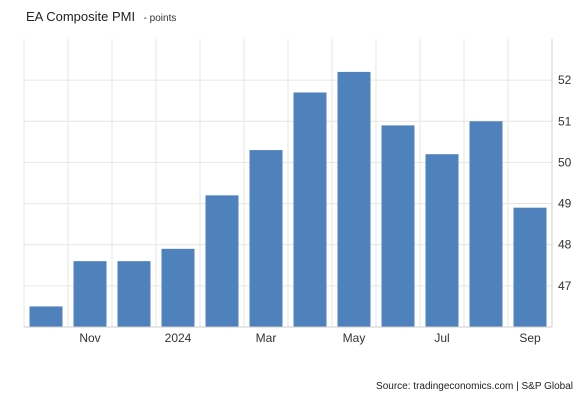  What do you see at coordinates (89, 338) in the screenshot?
I see `x-tick-label: Nov` at bounding box center [89, 338].